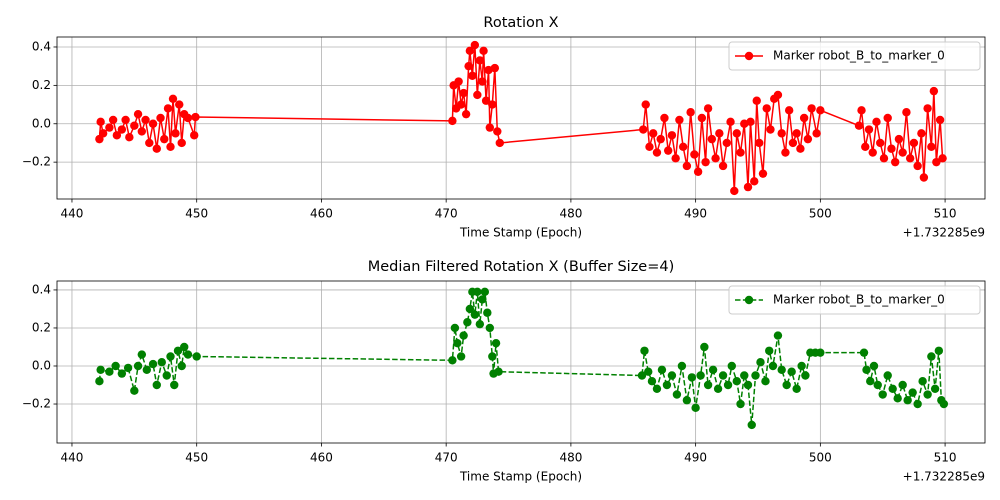 This screenshot has height=500, width=1000. What do you see at coordinates (944, 233) in the screenshot?
I see `x-offset-label: +1.732285e9` at bounding box center [944, 233].